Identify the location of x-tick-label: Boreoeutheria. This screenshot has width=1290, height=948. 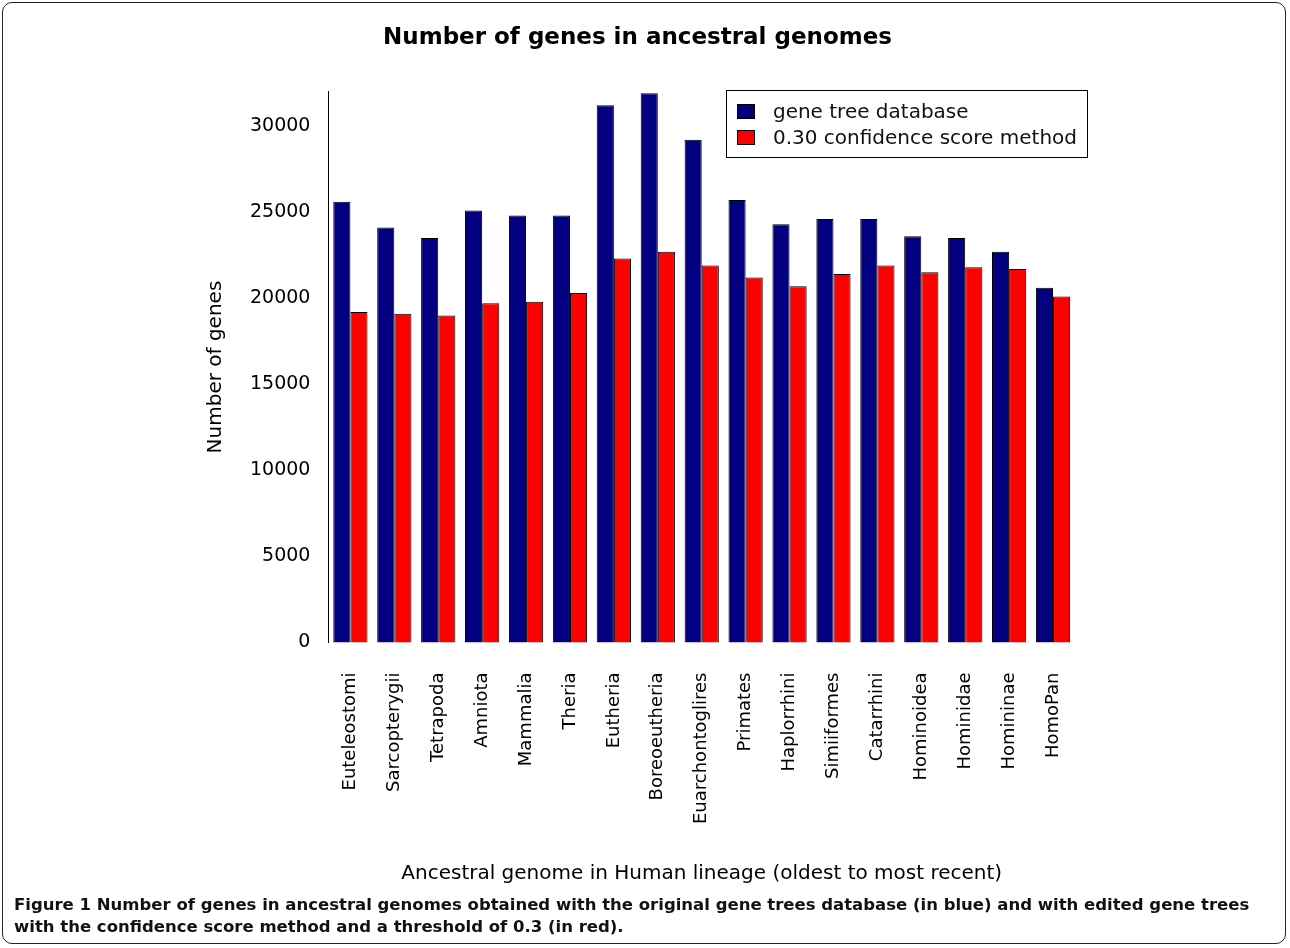
(656, 736).